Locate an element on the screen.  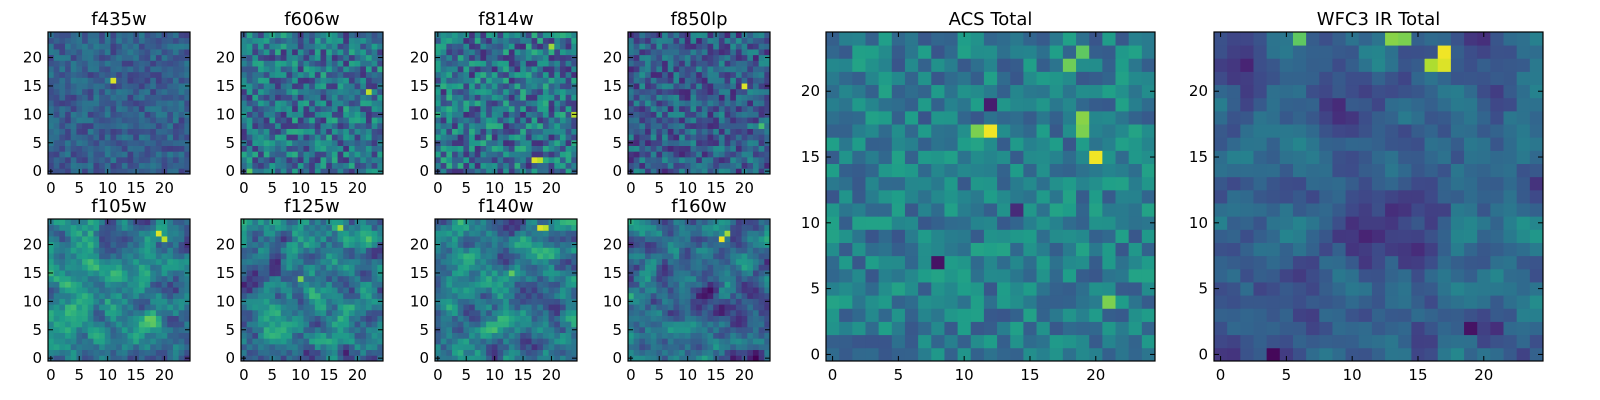
x-tick-label: 15 is located at coordinates (522, 188).